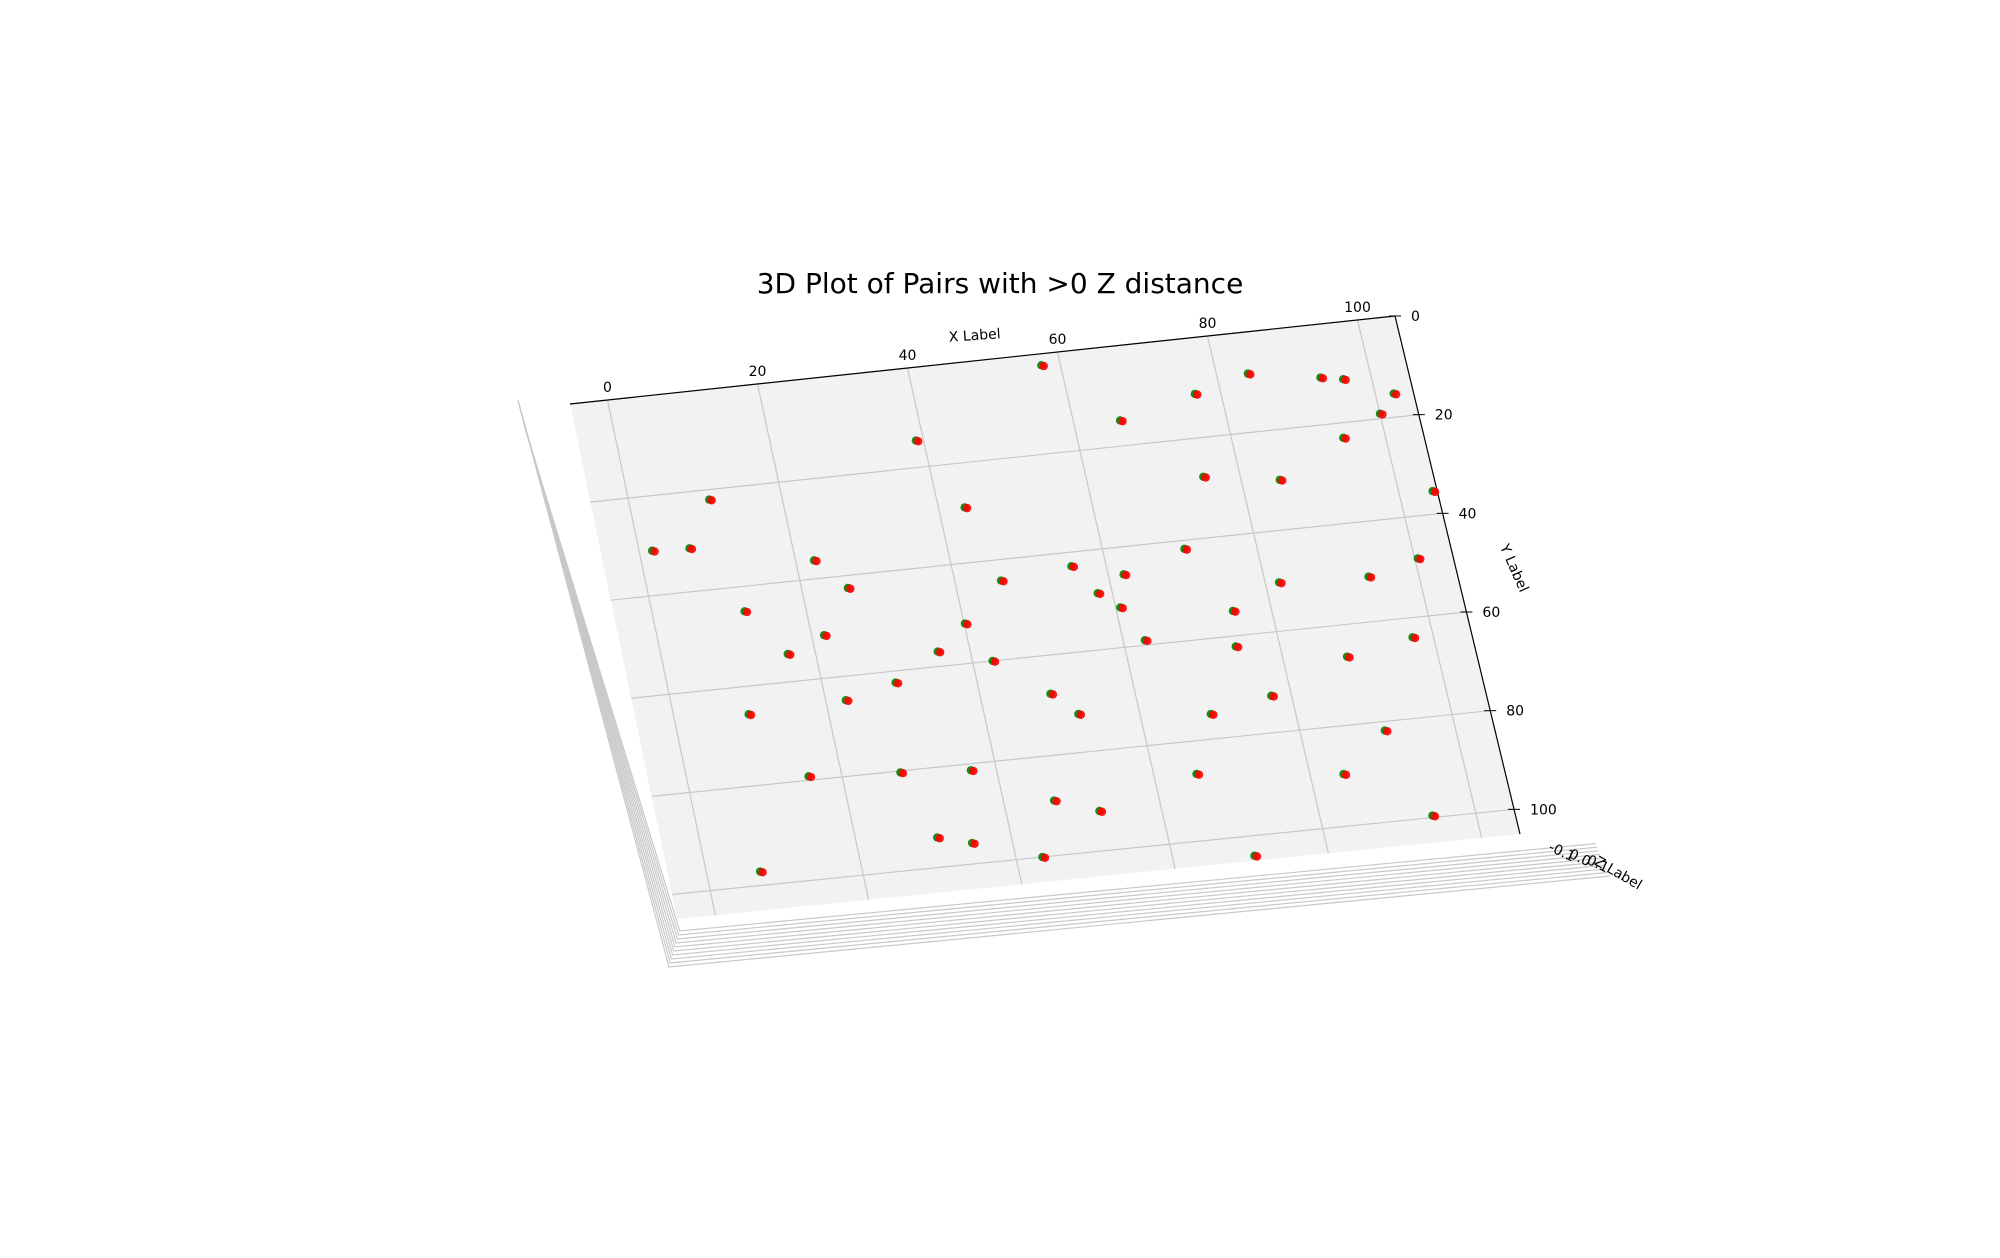 Image resolution: width=2000 pixels, height=1258 pixels. What do you see at coordinates (1457, 575) in the screenshot?
I see `y-axis-line` at bounding box center [1457, 575].